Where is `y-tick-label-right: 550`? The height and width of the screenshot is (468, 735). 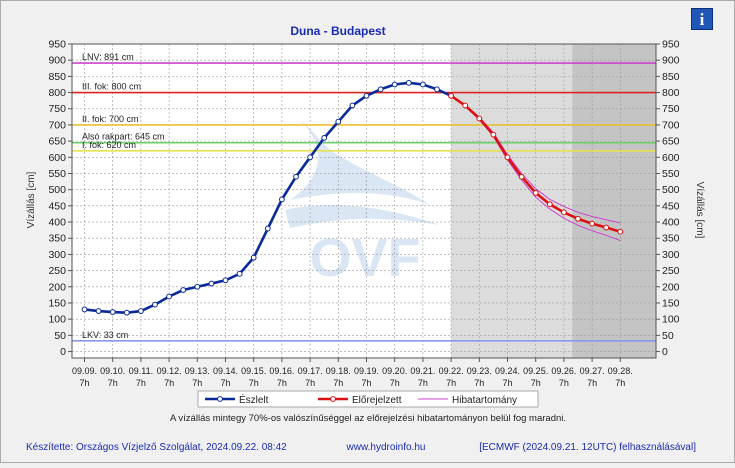
y-tick-label-right: 550 is located at coordinates (671, 174).